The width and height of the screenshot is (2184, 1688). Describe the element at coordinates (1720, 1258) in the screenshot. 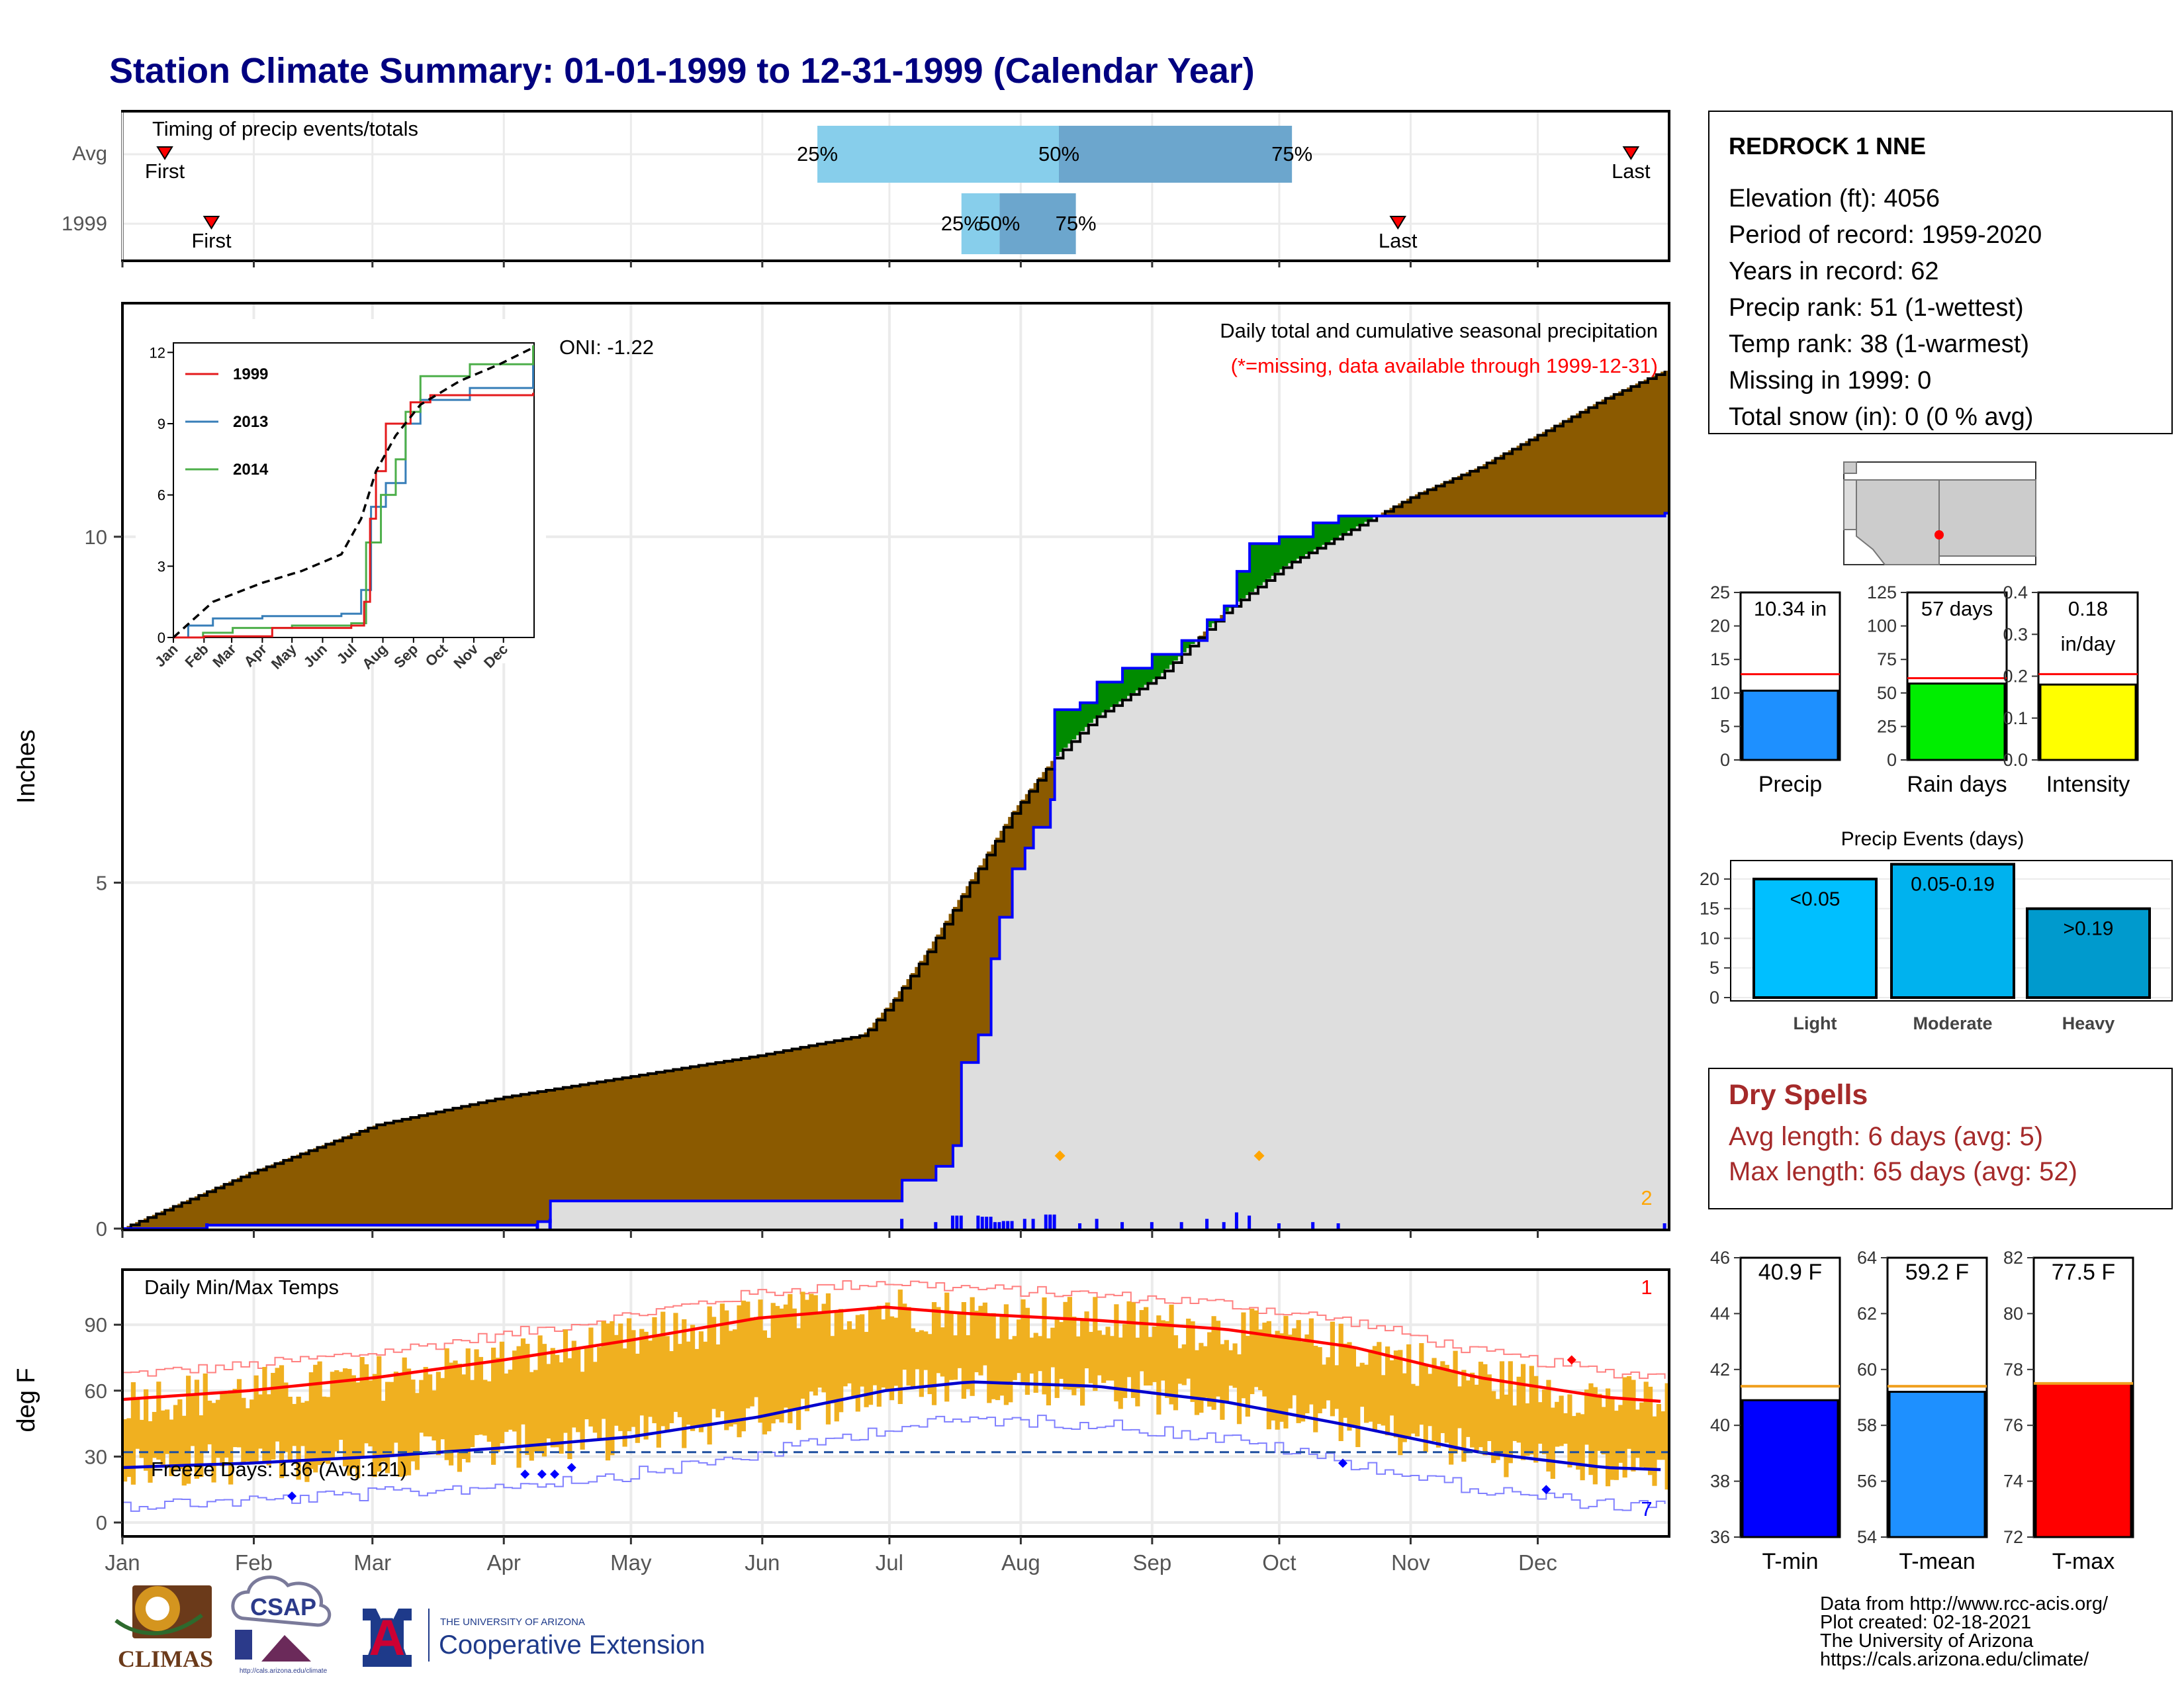

I see `temp-summary-tick: 46` at that location.